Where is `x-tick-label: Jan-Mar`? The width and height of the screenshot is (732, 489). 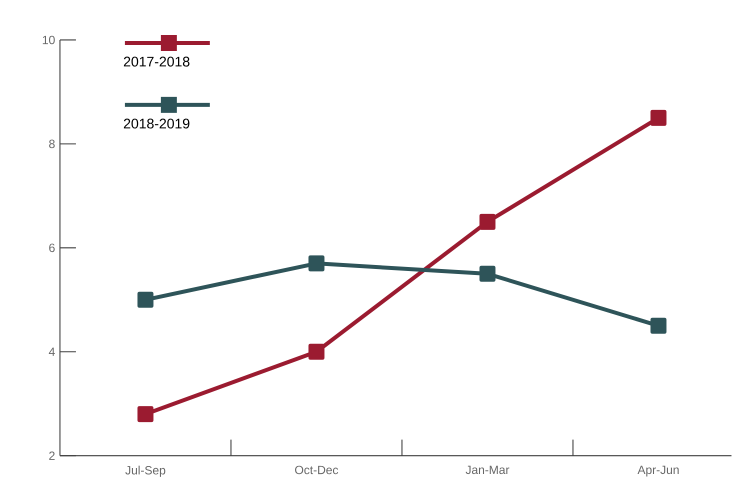
x-tick-label: Jan-Mar is located at coordinates (488, 470).